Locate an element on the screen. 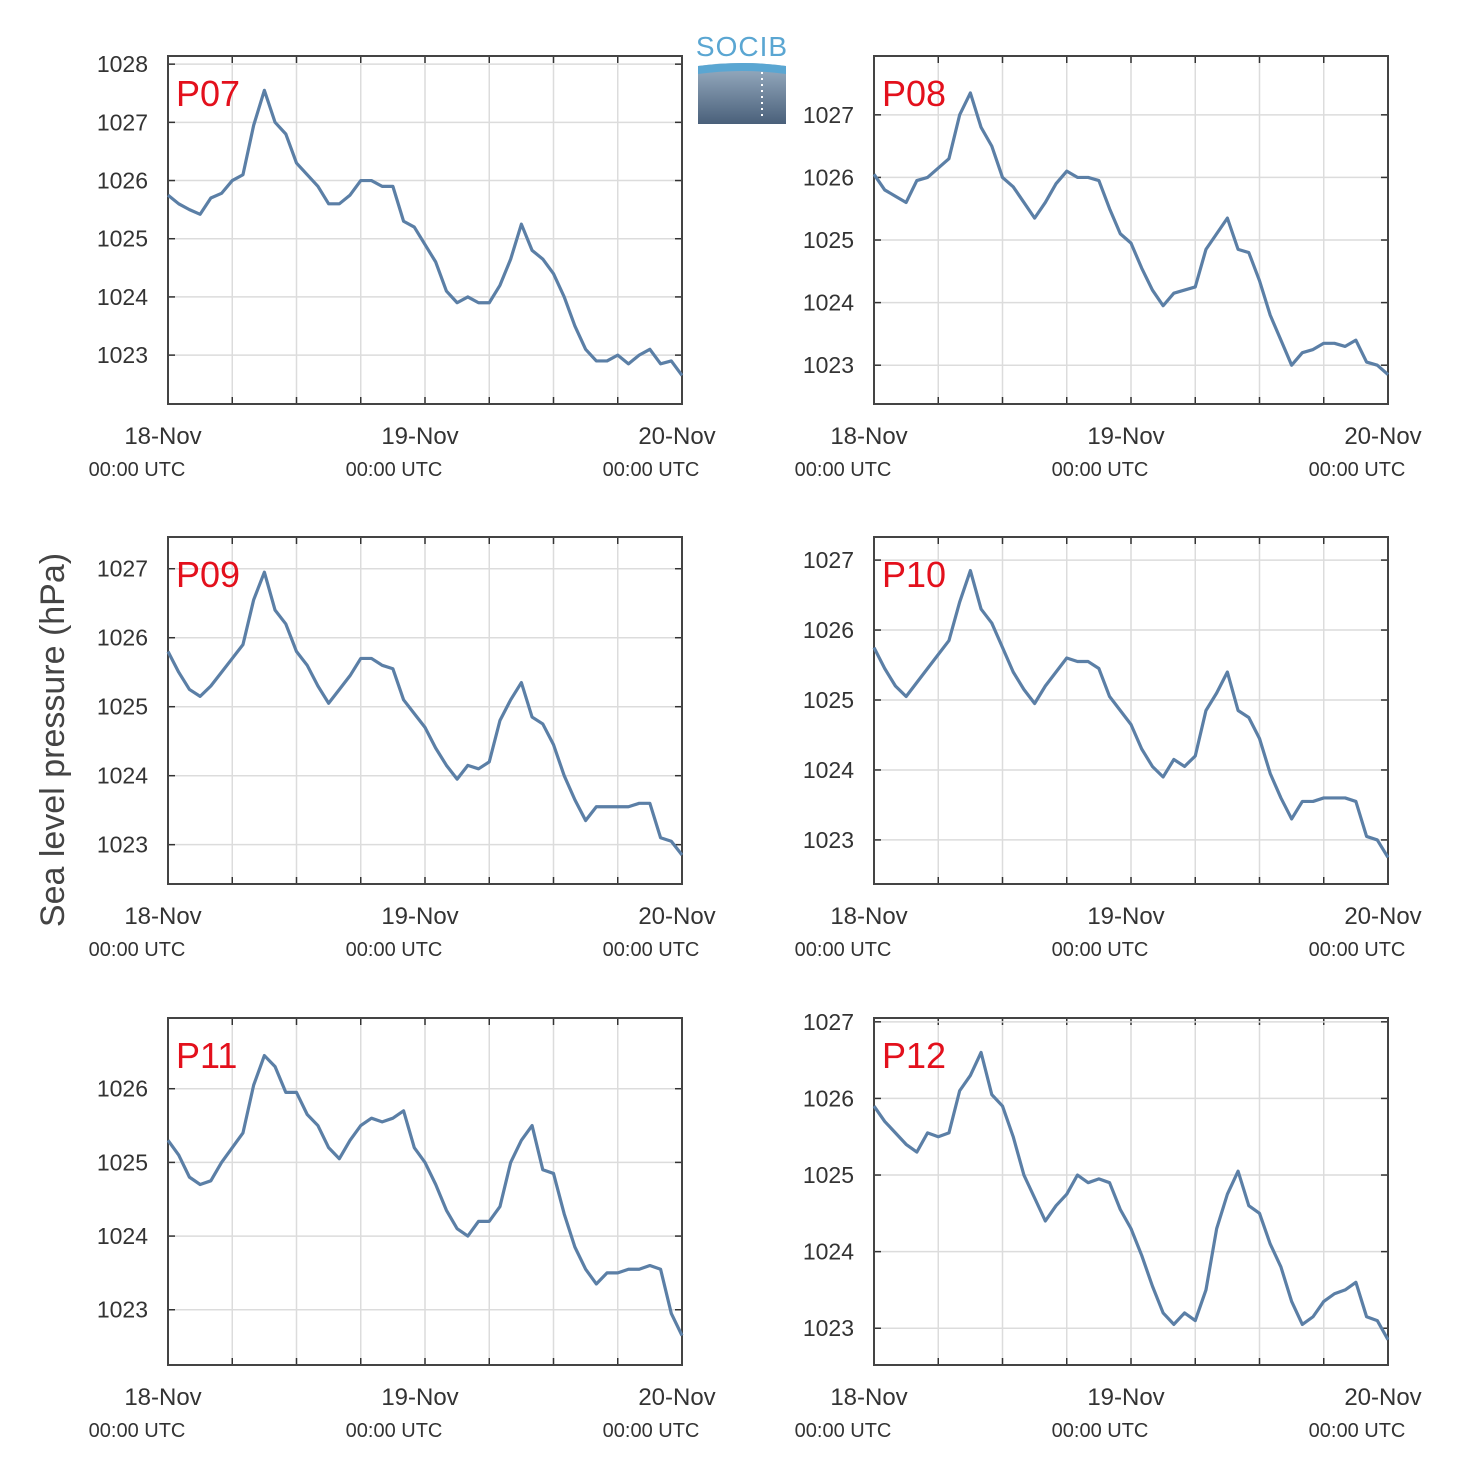 This screenshot has height=1474, width=1462. logo-wave is located at coordinates (742, 68).